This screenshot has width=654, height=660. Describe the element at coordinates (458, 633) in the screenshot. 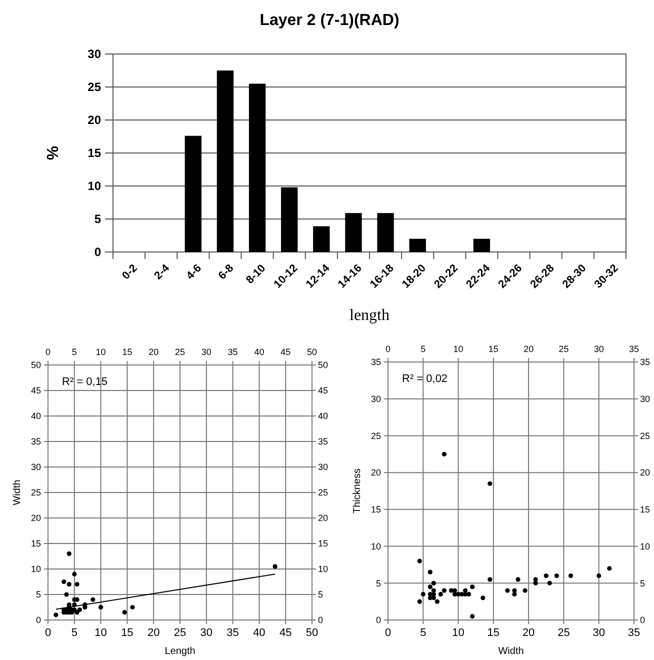

I see `x-tick-label: 10` at that location.